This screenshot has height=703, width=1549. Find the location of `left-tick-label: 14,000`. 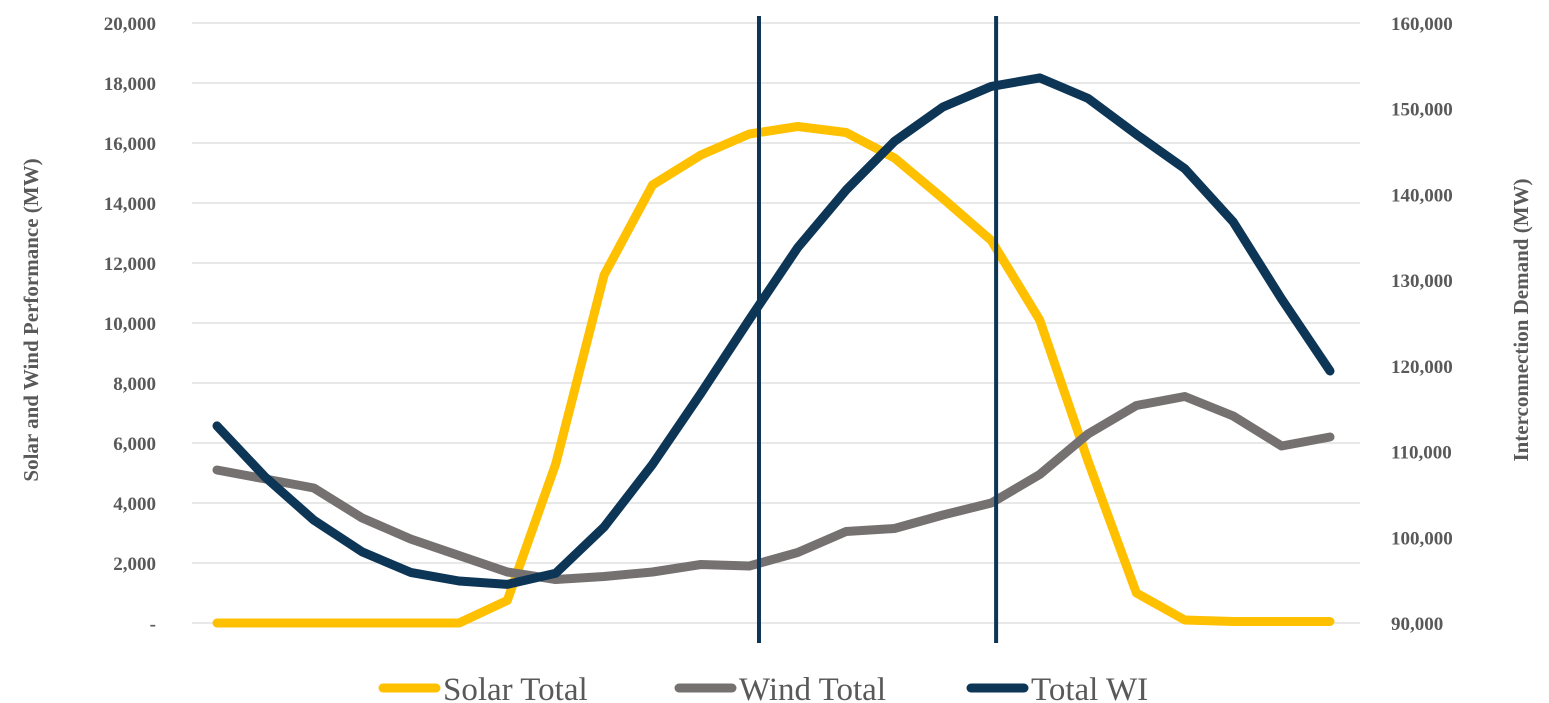

left-tick-label: 14,000 is located at coordinates (130, 204).